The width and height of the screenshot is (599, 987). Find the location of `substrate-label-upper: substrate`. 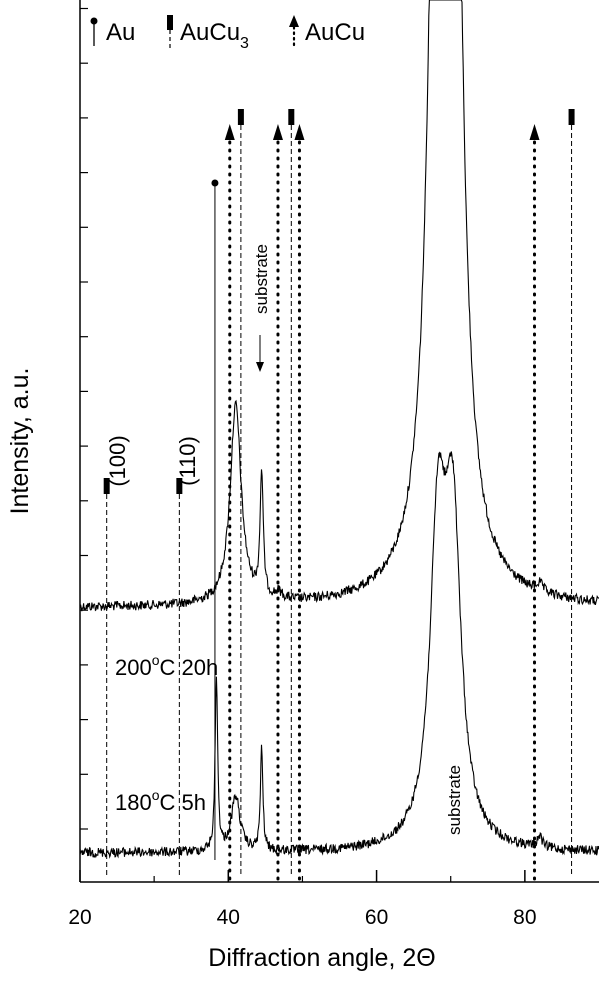

substrate-label-upper: substrate is located at coordinates (261, 279).